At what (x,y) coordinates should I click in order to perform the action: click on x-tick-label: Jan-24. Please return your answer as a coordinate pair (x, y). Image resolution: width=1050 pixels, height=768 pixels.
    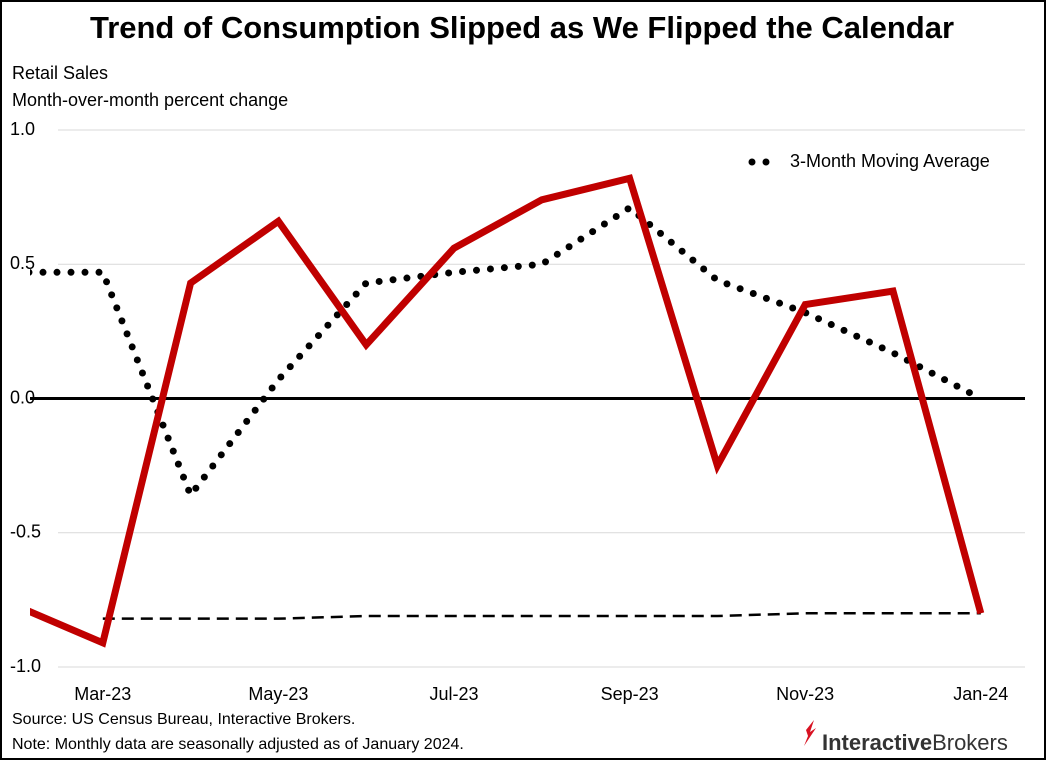
    Looking at the image, I should click on (980, 694).